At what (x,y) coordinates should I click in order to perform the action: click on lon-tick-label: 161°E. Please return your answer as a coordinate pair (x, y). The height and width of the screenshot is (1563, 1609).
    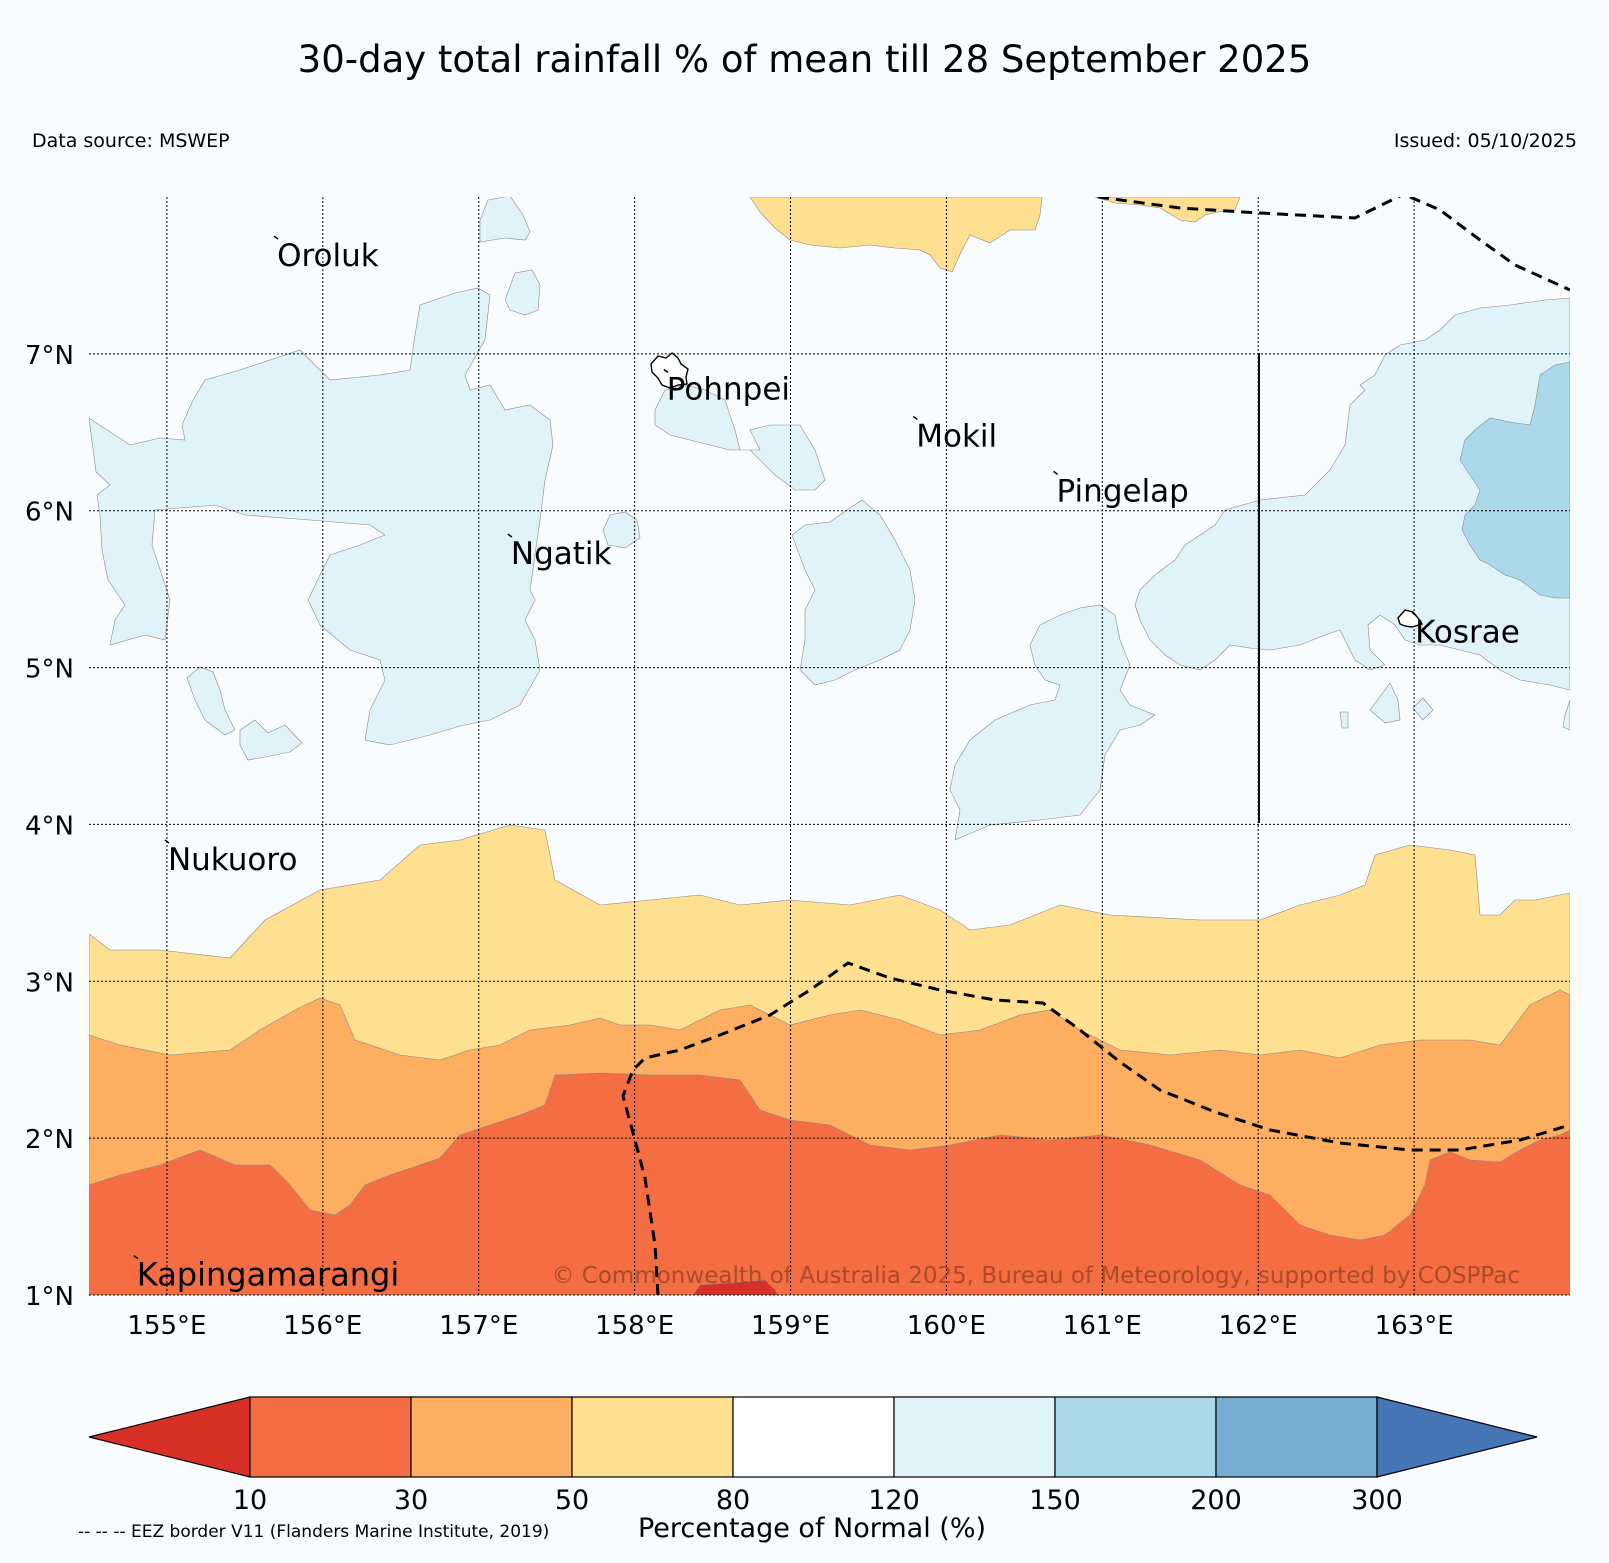
    Looking at the image, I should click on (1102, 1326).